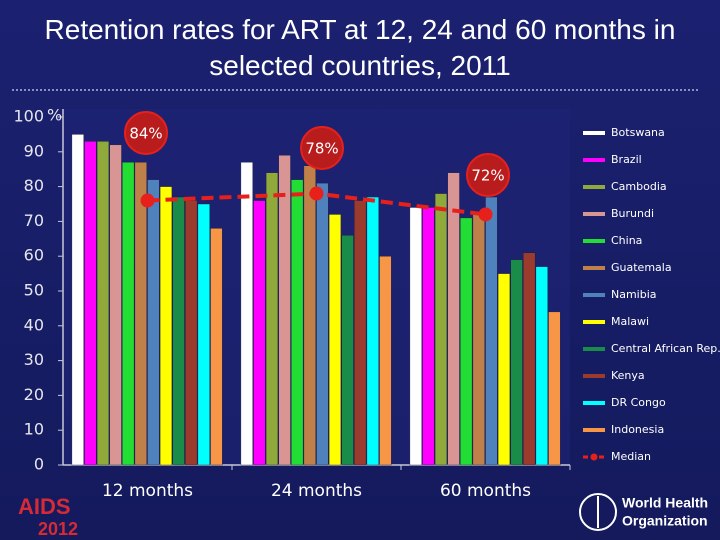  What do you see at coordinates (630, 321) in the screenshot?
I see `legend-label: Malawi` at bounding box center [630, 321].